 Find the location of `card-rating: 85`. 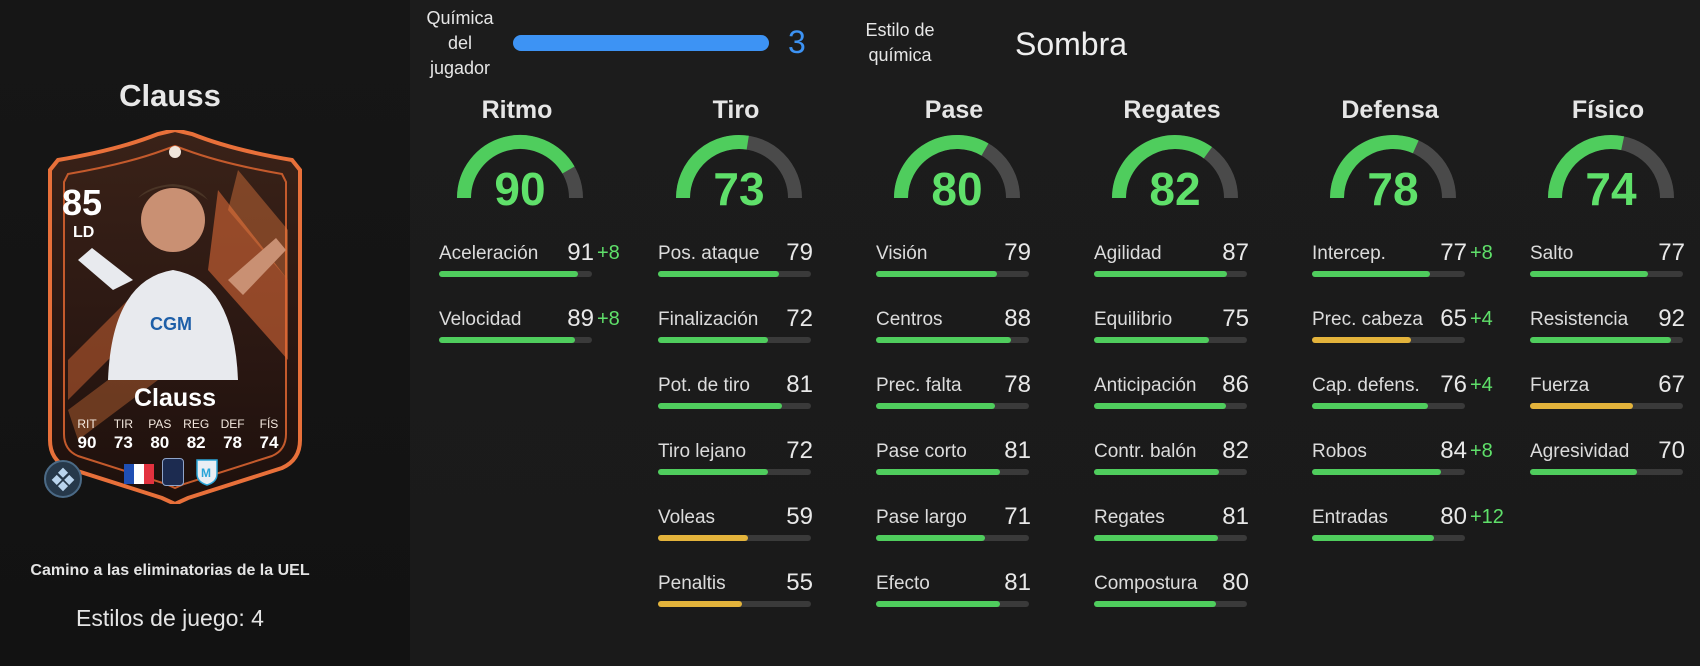

card-rating: 85 is located at coordinates (82, 202).